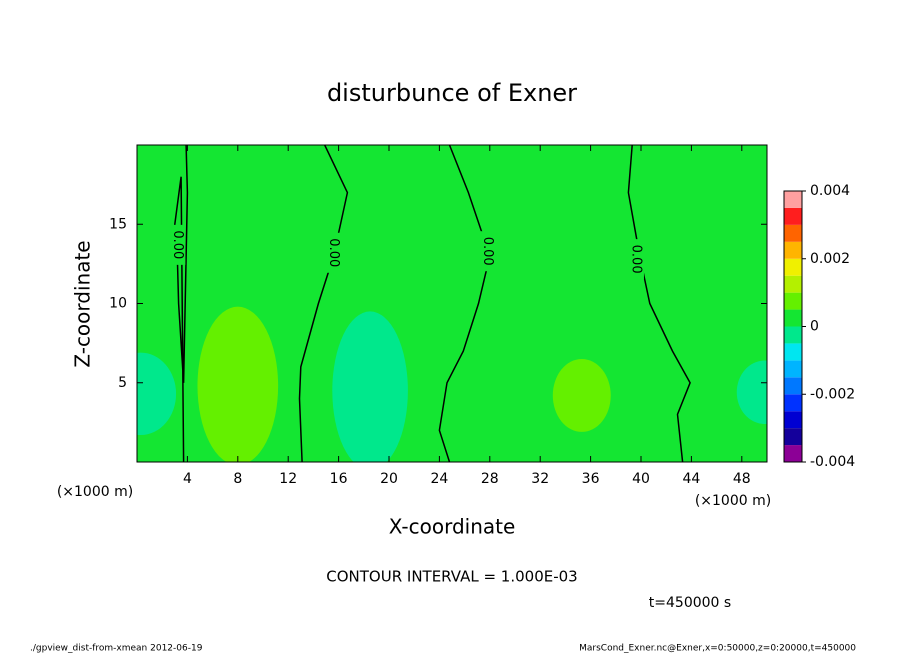  What do you see at coordinates (830, 259) in the screenshot?
I see `colorbar-tick-label: 0.002` at bounding box center [830, 259].